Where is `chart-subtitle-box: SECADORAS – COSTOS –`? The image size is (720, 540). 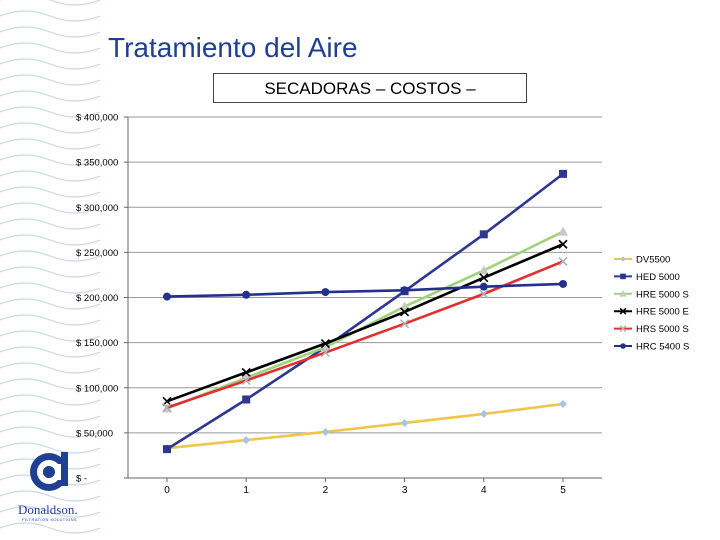
chart-subtitle-box: SECADORAS – COSTOS – is located at coordinates (370, 88).